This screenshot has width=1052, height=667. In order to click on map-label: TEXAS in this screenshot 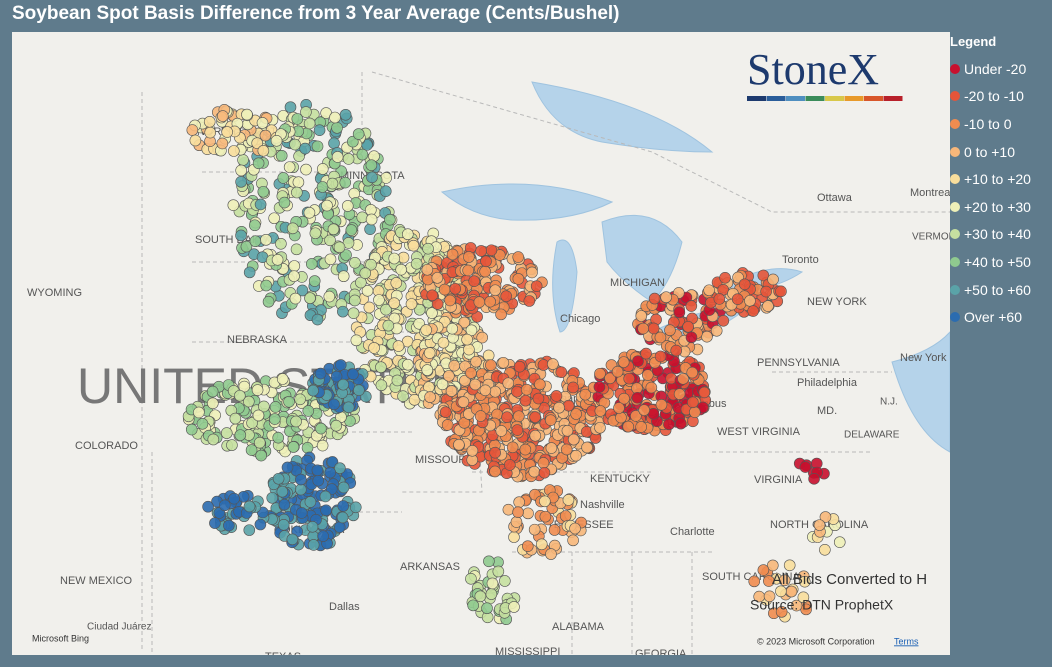, I will do `click(283, 653)`.